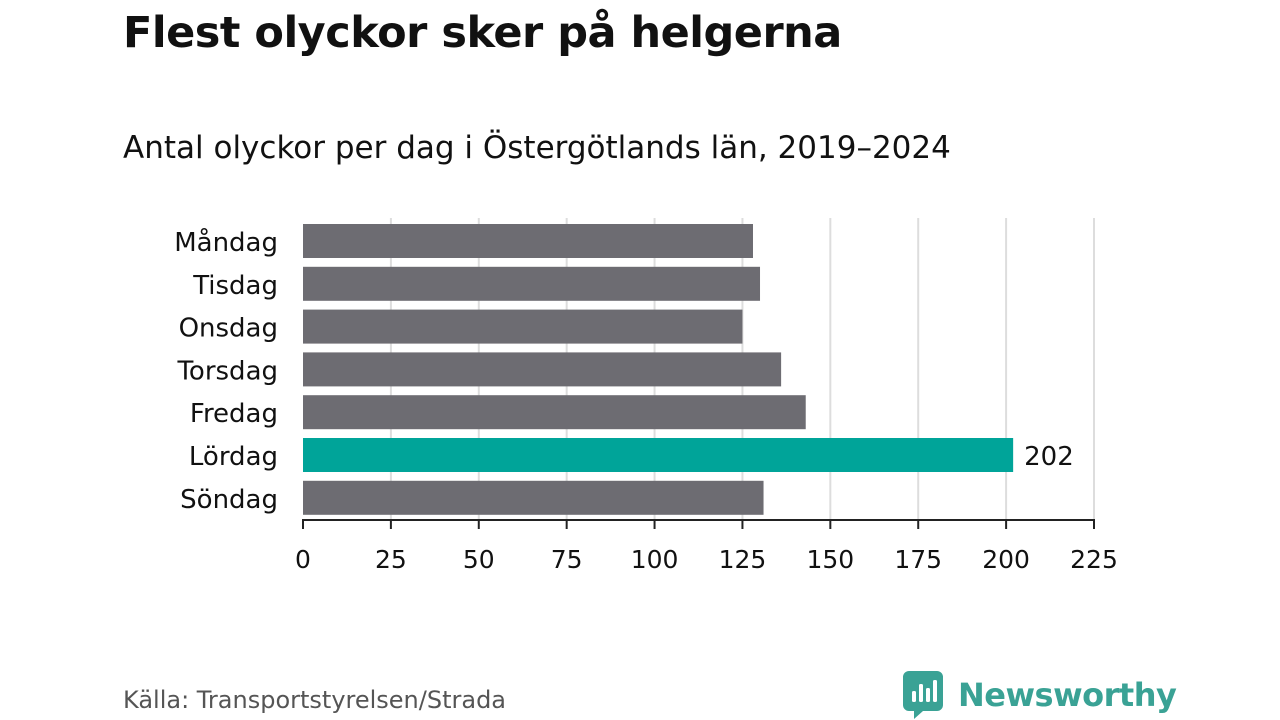  What do you see at coordinates (1049, 457) in the screenshot?
I see `data-label: 202` at bounding box center [1049, 457].